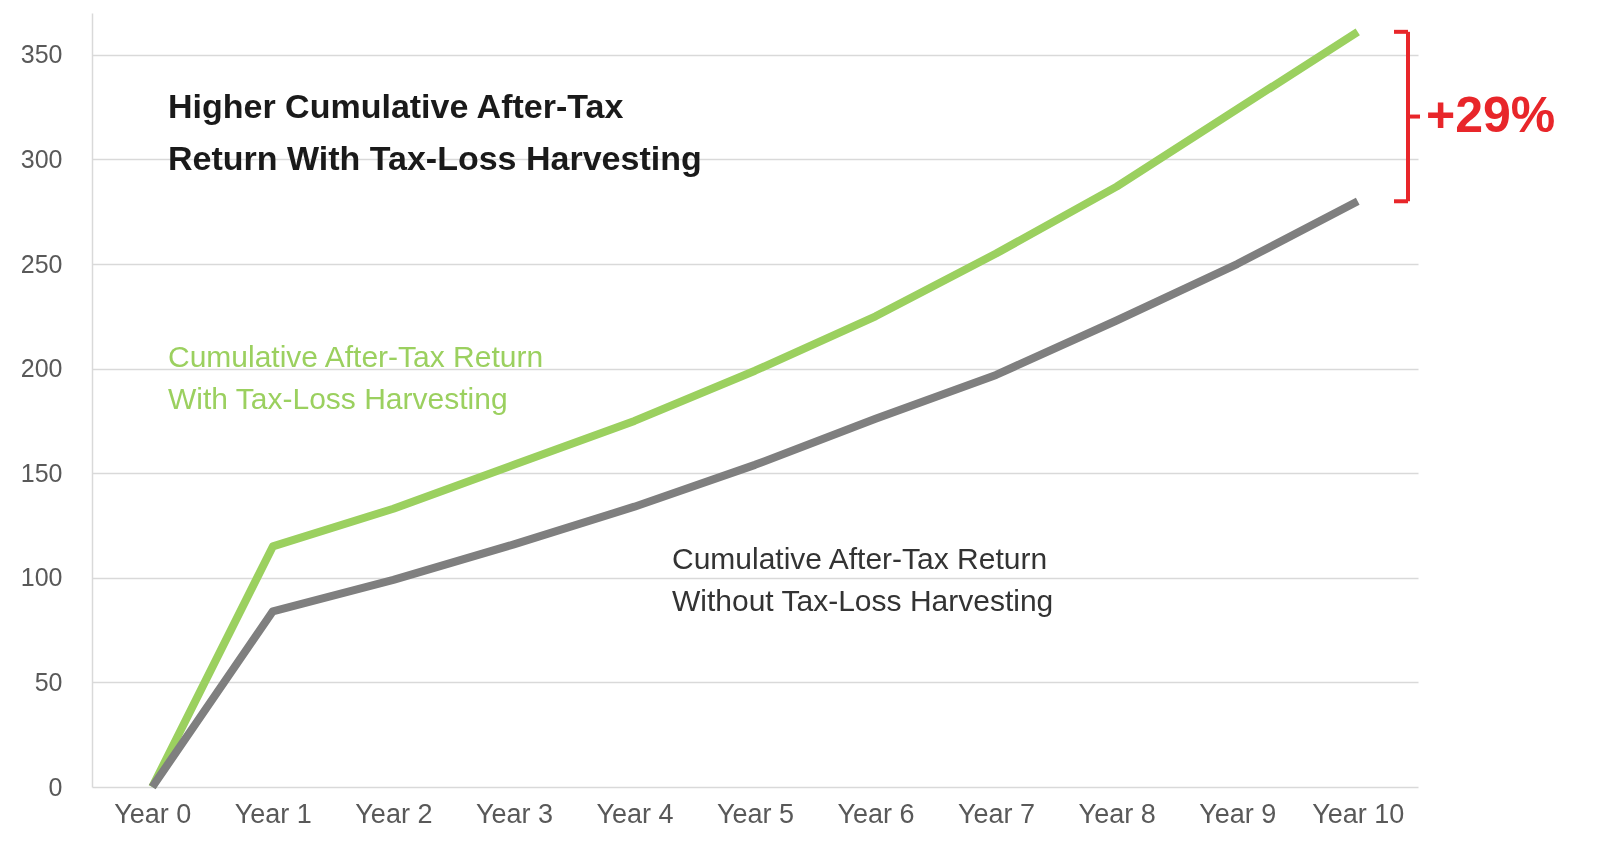 This screenshot has width=1600, height=854. Describe the element at coordinates (394, 813) in the screenshot. I see `x-tick-label: Year 2` at that location.